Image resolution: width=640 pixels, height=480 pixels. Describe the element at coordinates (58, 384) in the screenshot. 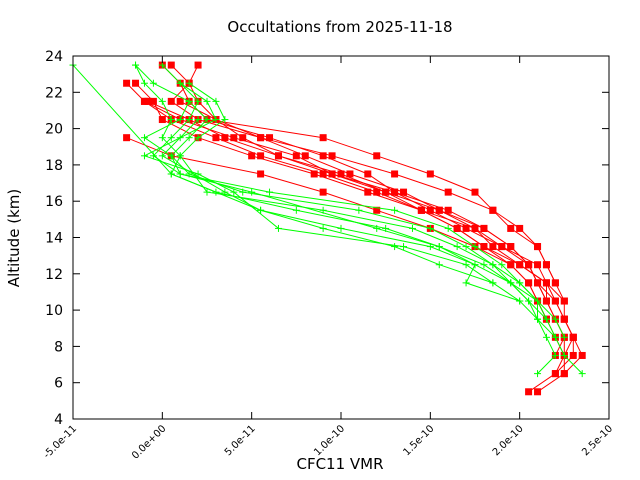

I see `y-tick-label: 6` at that location.